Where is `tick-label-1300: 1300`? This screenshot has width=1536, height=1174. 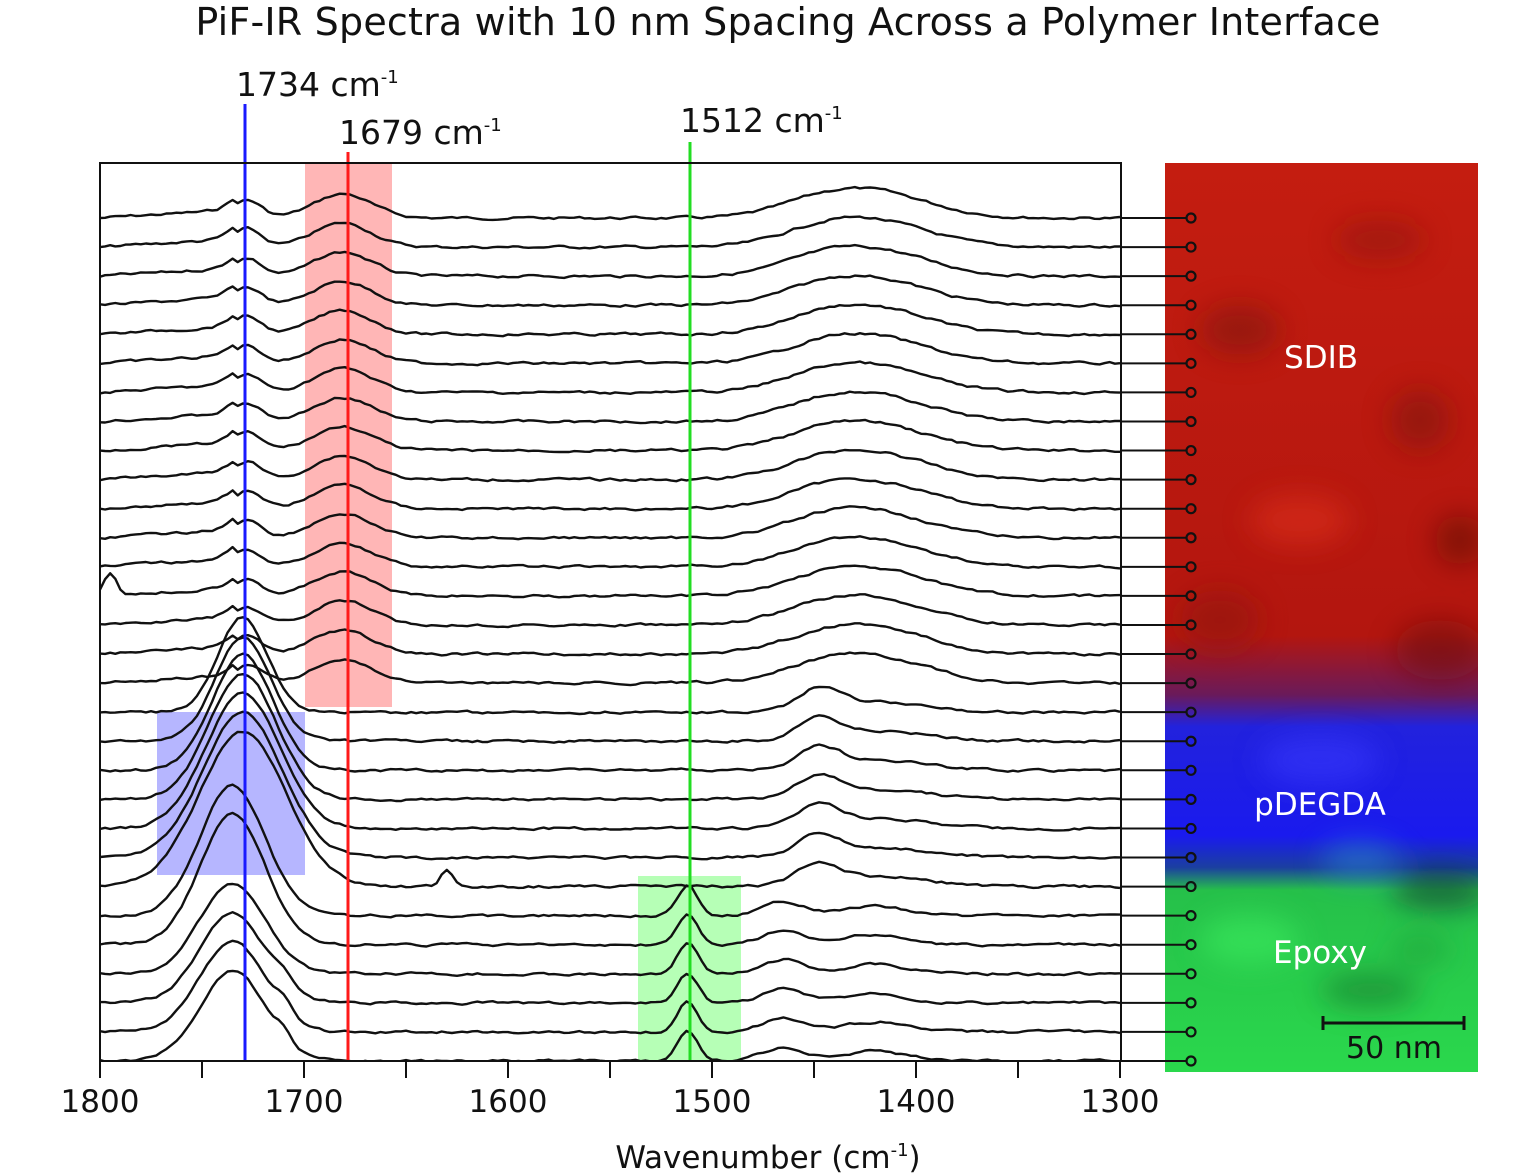
tick-label-1300: 1300 is located at coordinates (1120, 1102).